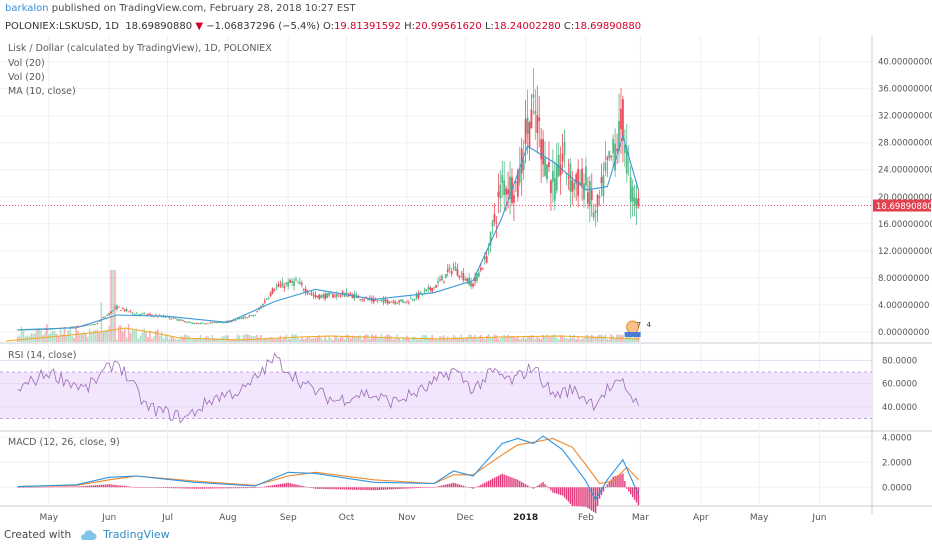 The image size is (932, 550). I want to click on vol-legend-1: Vol (20), so click(26, 63).